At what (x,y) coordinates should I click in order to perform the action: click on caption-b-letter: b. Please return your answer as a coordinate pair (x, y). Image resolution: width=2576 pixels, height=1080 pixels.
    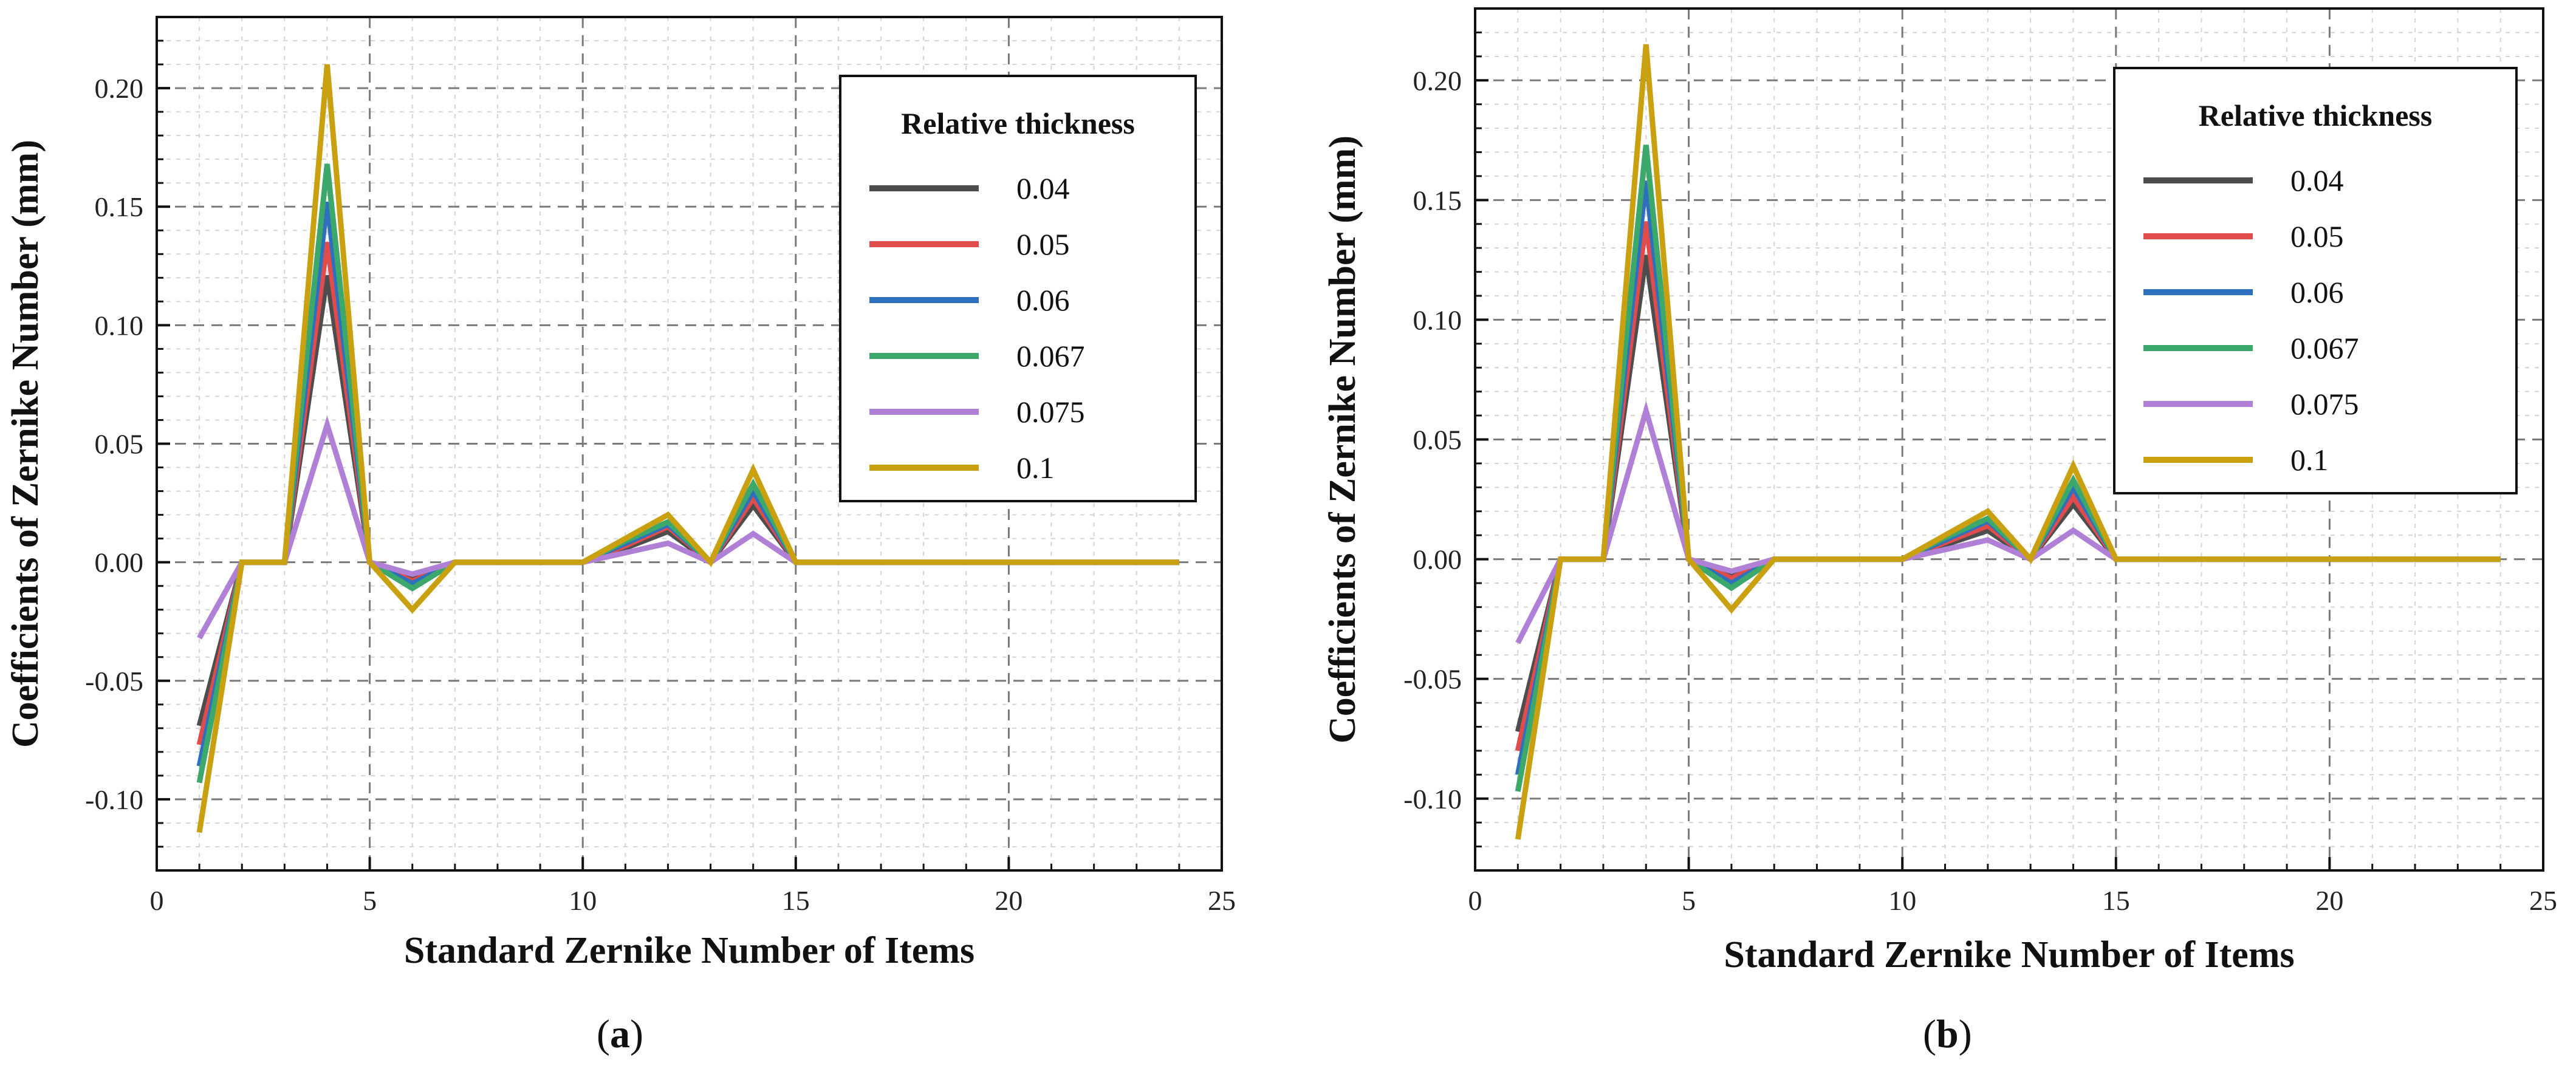
    Looking at the image, I should click on (1948, 1034).